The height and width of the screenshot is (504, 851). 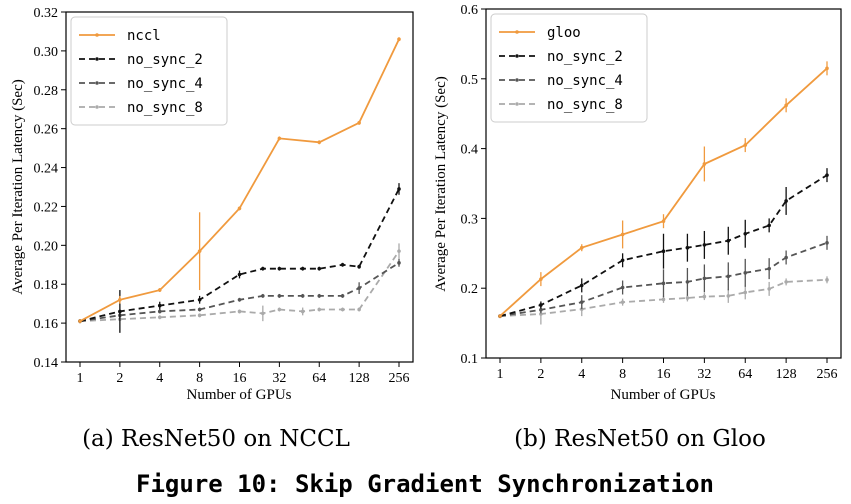 What do you see at coordinates (46, 207) in the screenshot?
I see `ytick-label: 0.22` at bounding box center [46, 207].